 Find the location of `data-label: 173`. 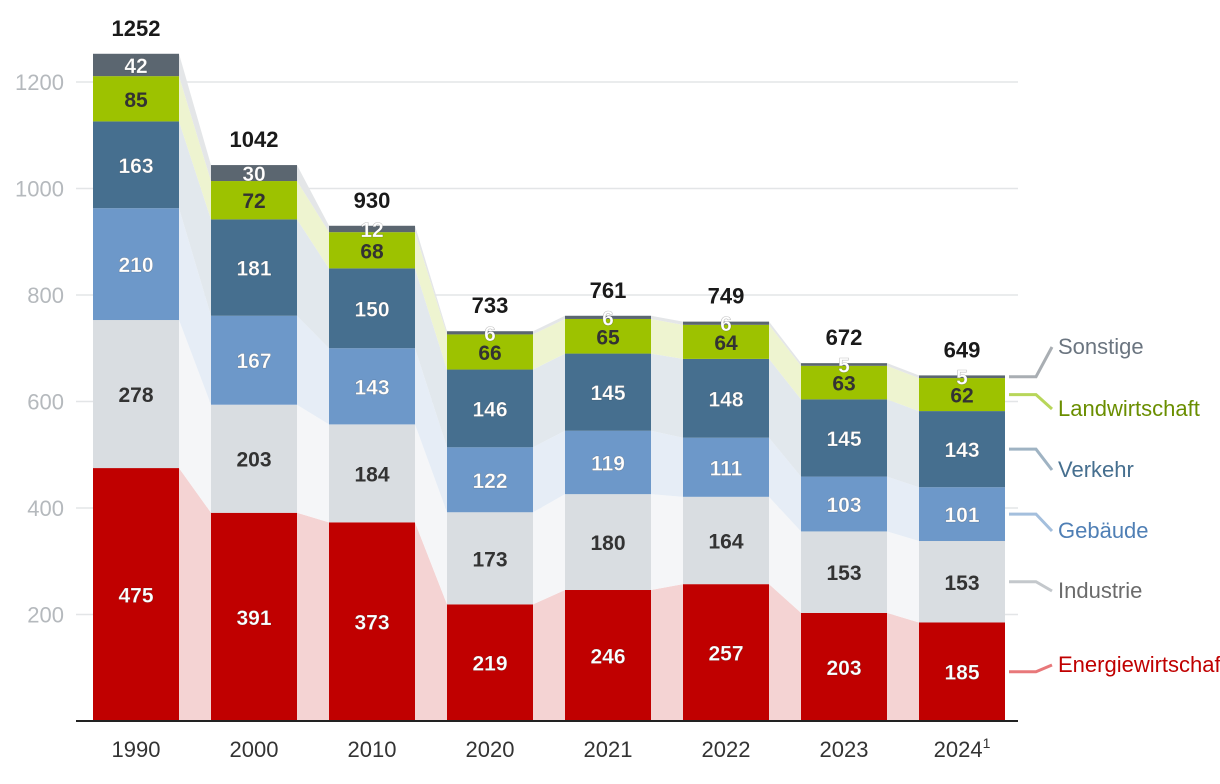

data-label: 173 is located at coordinates (489, 559).